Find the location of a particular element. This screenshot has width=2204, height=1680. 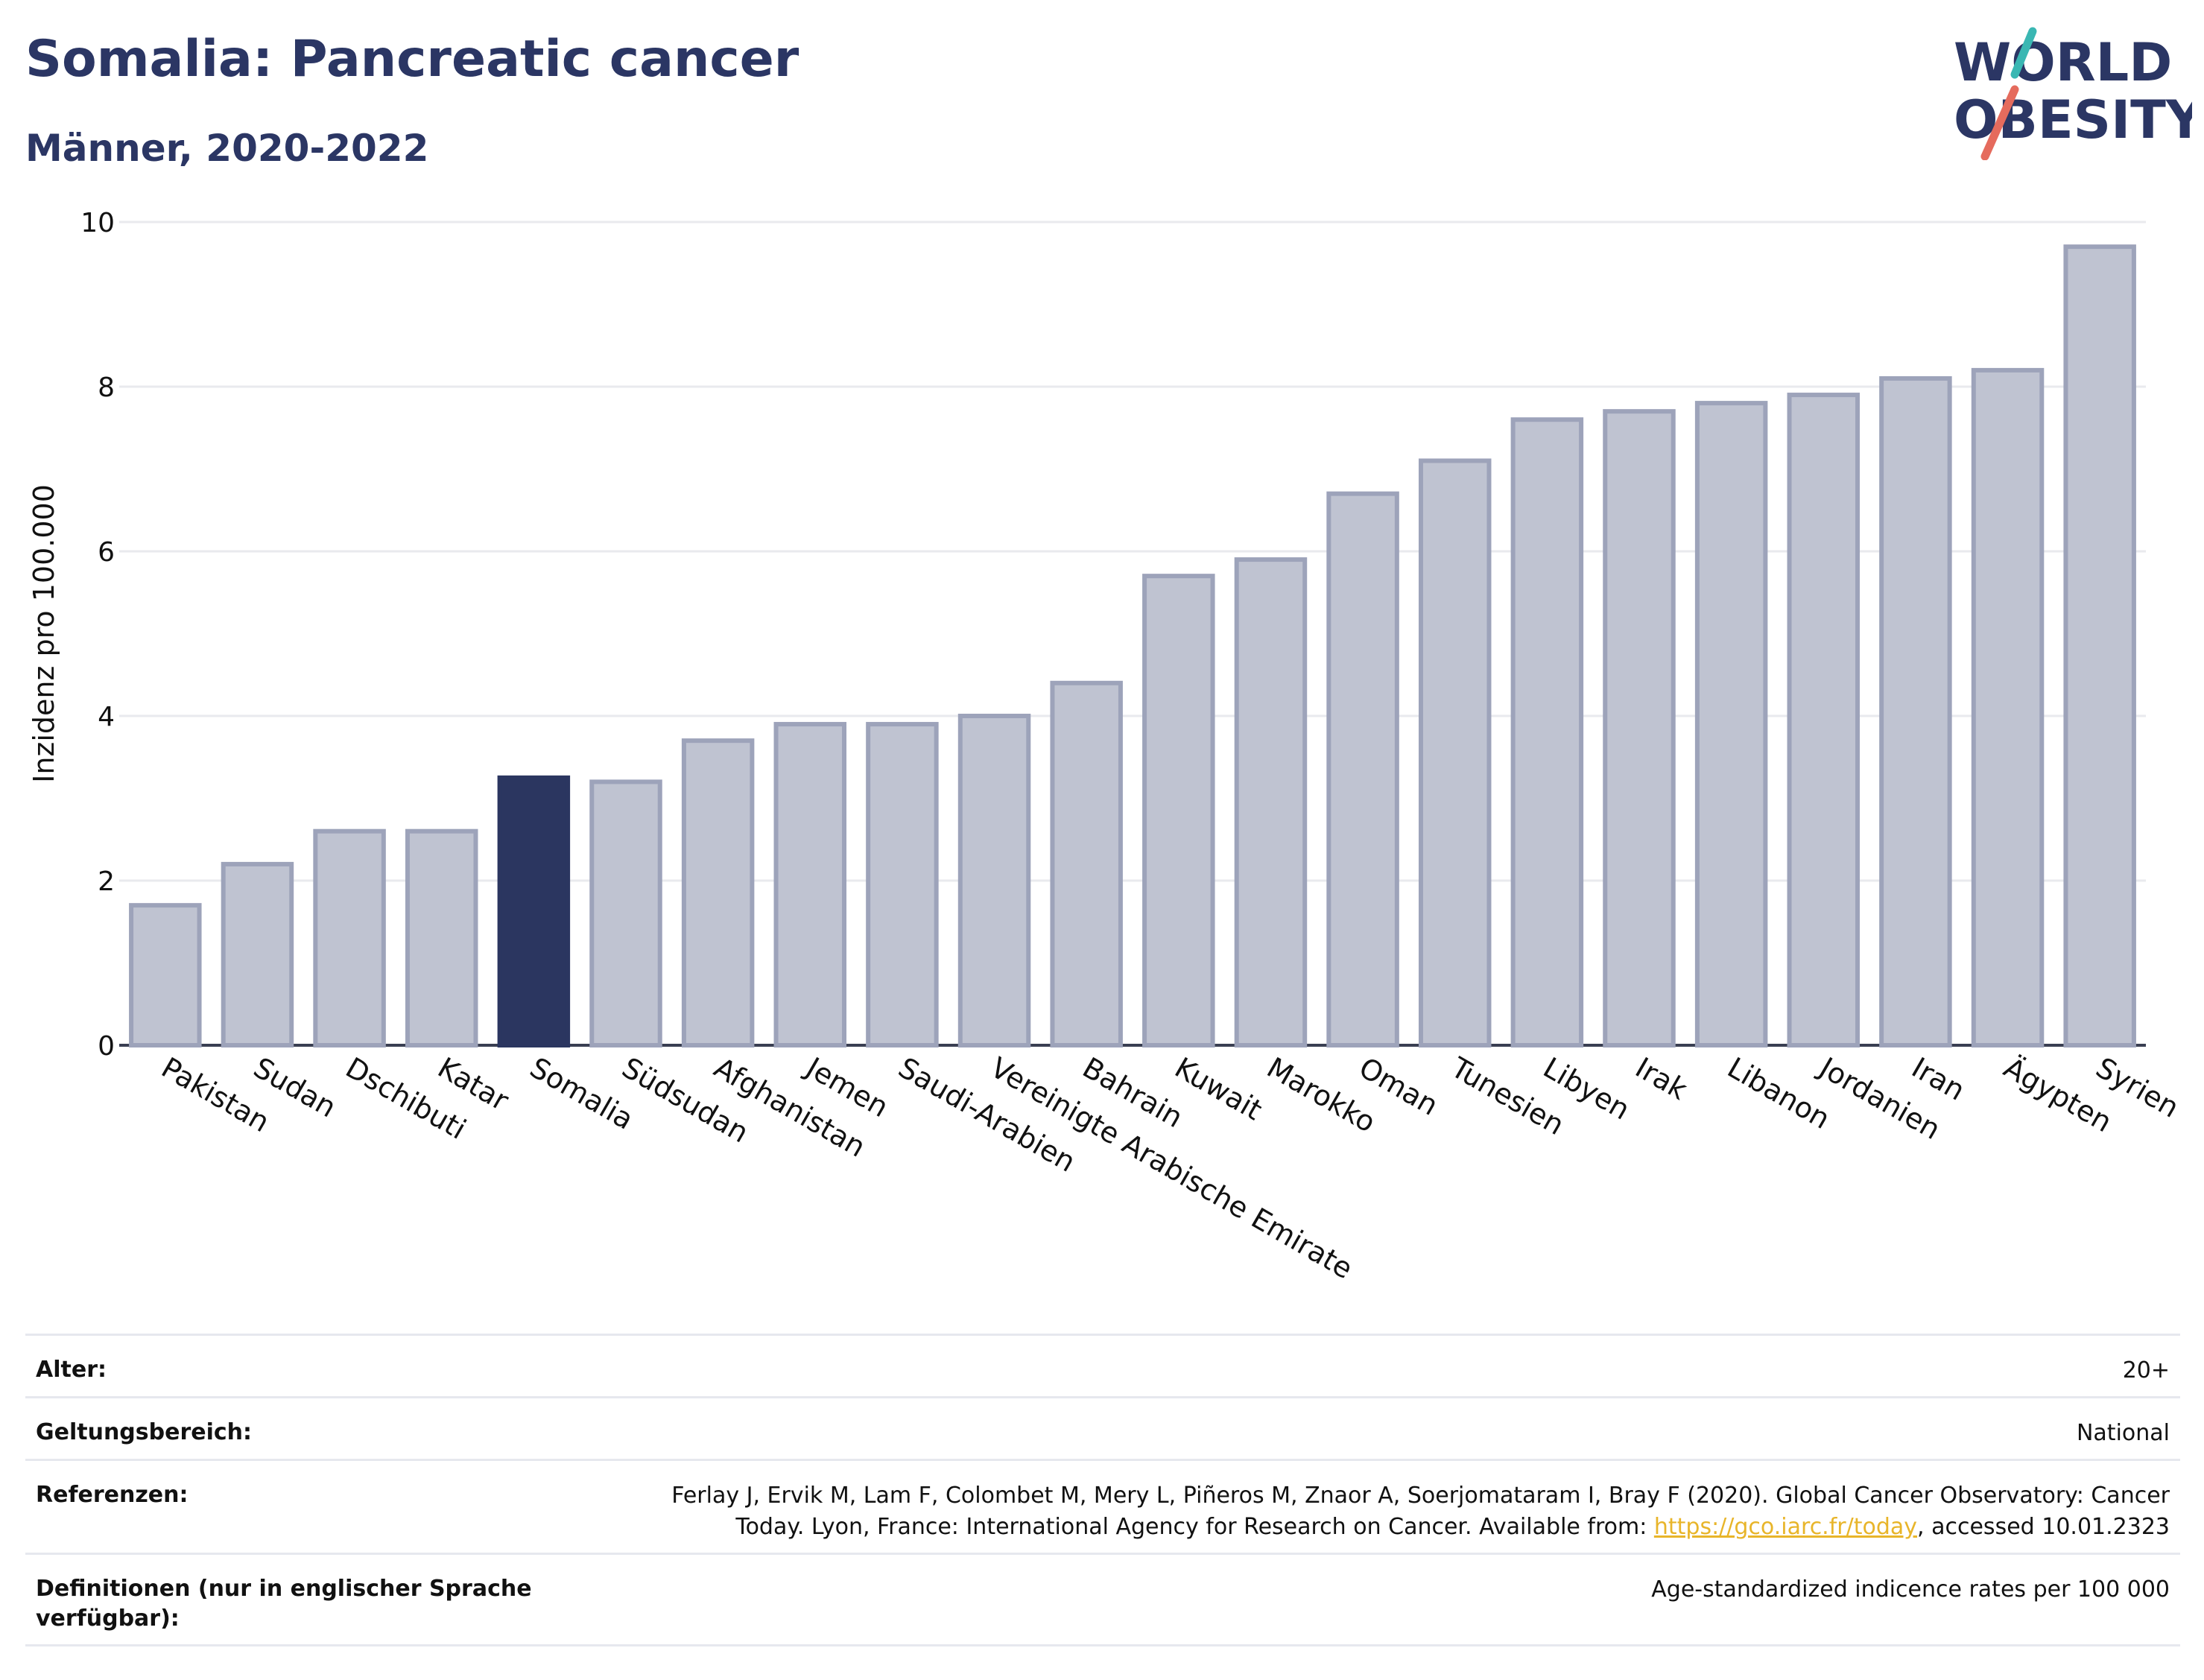

meta-age-value: 20+ is located at coordinates (2146, 1370).